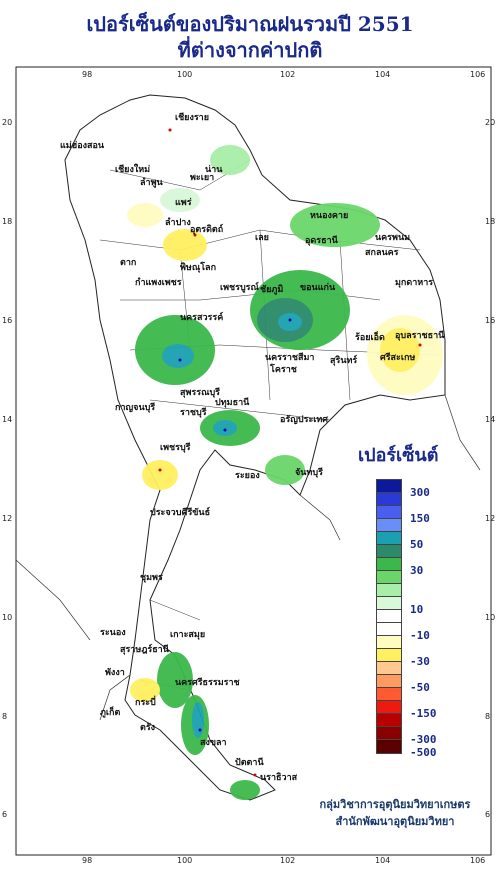 Image resolution: width=500 pixels, height=871 pixels. Describe the element at coordinates (135, 407) in the screenshot. I see `place-label: กาญจนบุรี` at that location.